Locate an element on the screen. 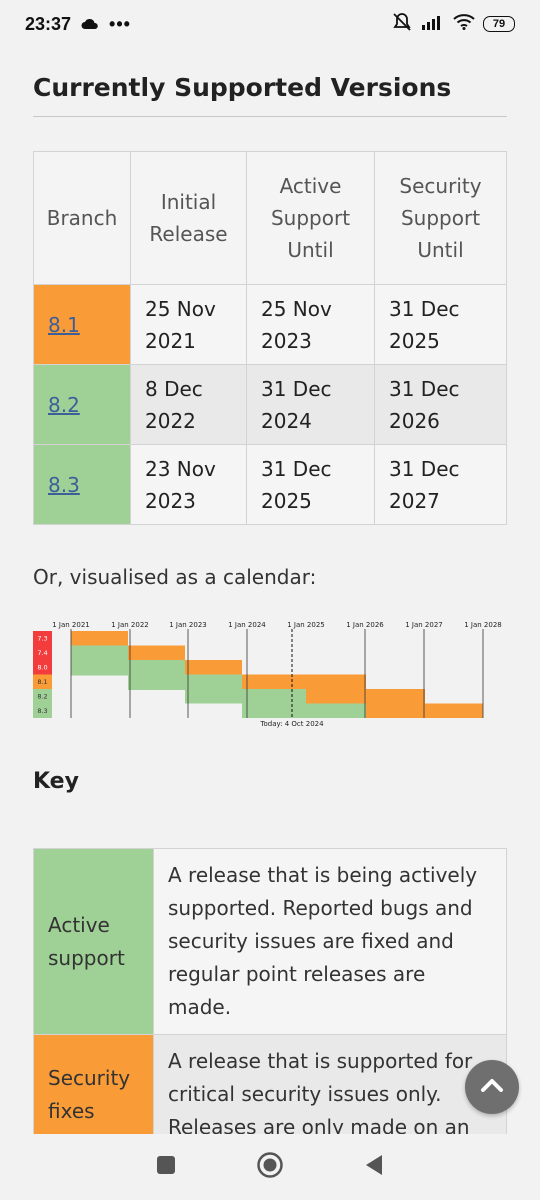 The width and height of the screenshot is (540, 1200). recents-button is located at coordinates (166, 1167).